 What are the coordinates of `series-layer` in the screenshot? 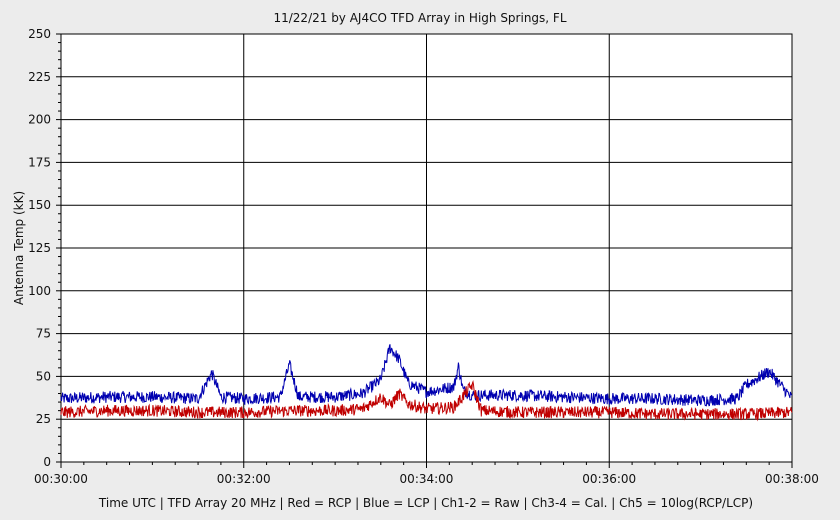 It's located at (426, 383).